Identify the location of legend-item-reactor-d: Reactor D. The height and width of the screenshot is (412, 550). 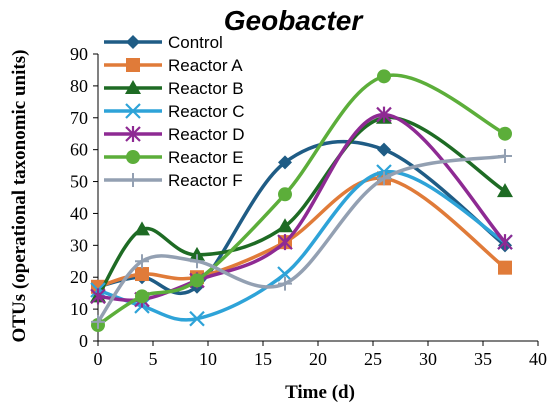
(174, 134).